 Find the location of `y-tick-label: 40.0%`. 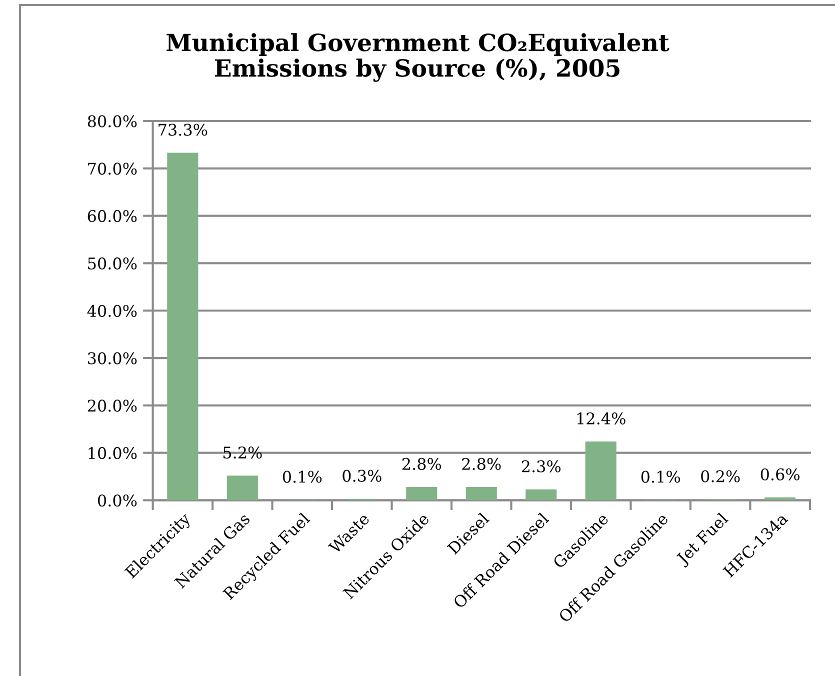

y-tick-label: 40.0% is located at coordinates (112, 310).